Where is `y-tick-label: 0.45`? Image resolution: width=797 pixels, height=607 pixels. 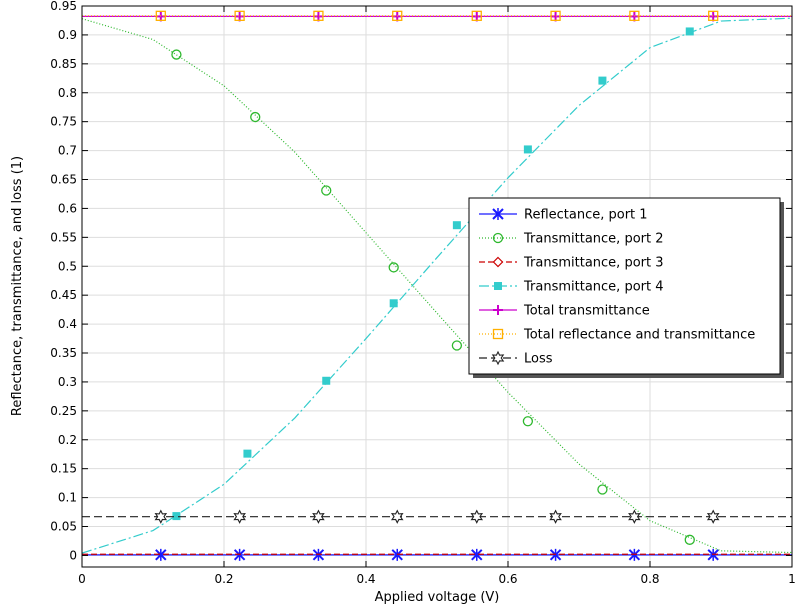 y-tick-label: 0.45 is located at coordinates (63, 295).